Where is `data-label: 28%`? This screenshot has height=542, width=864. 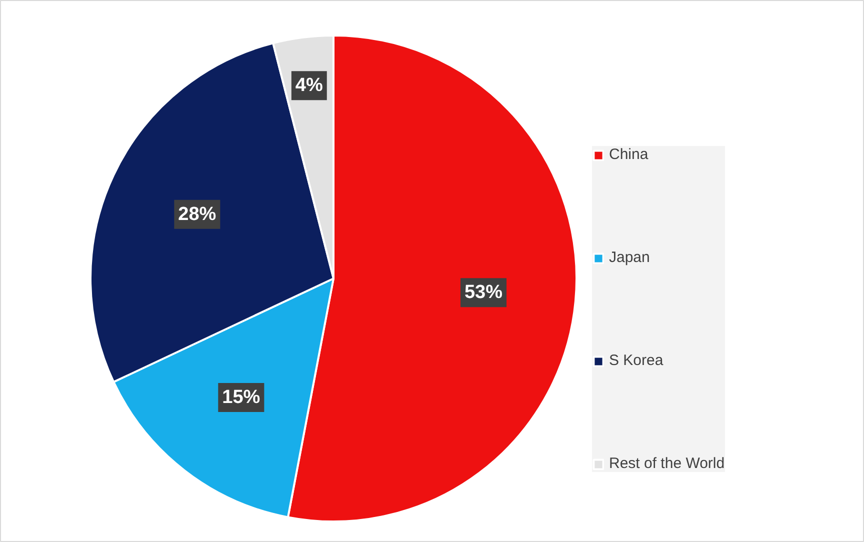 data-label: 28% is located at coordinates (197, 214).